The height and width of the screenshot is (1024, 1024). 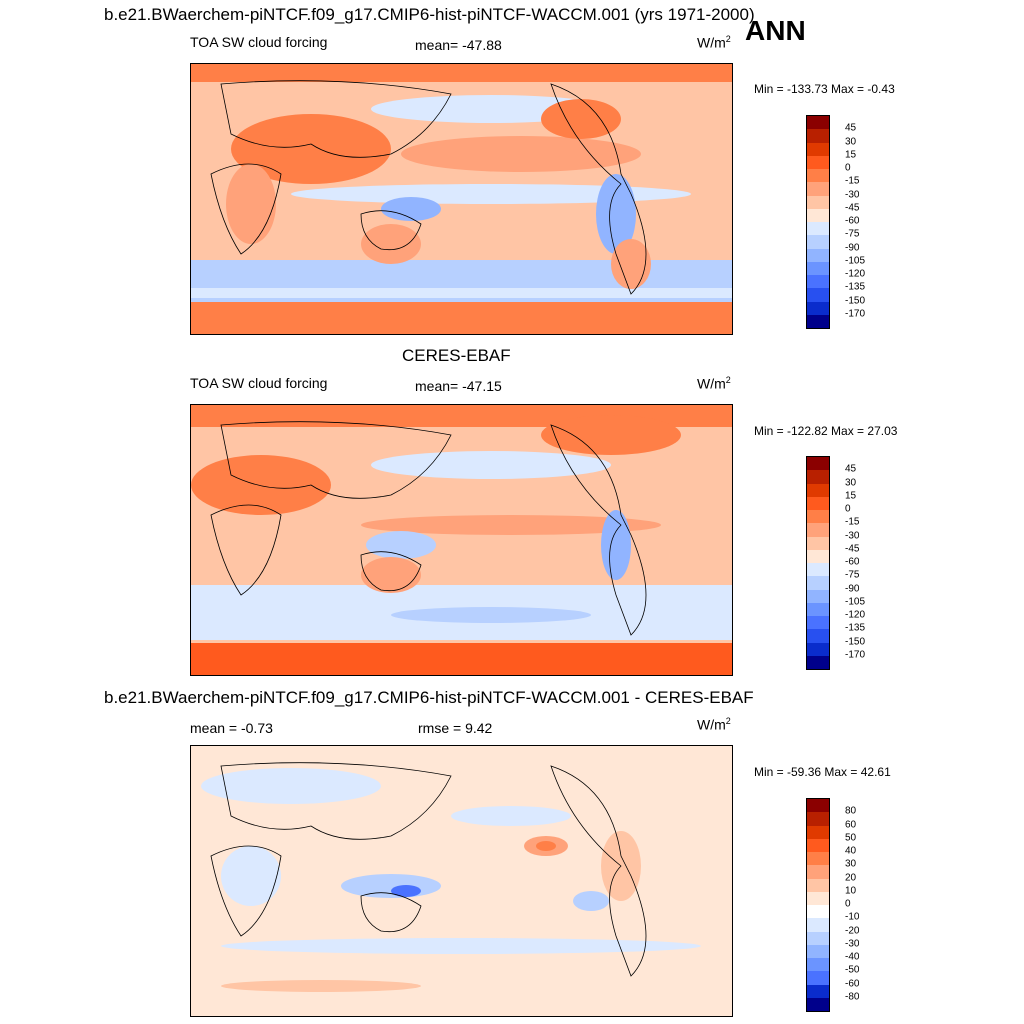 What do you see at coordinates (455, 728) in the screenshot?
I see `panel-3-rmse-label: rmse = 9.42` at bounding box center [455, 728].